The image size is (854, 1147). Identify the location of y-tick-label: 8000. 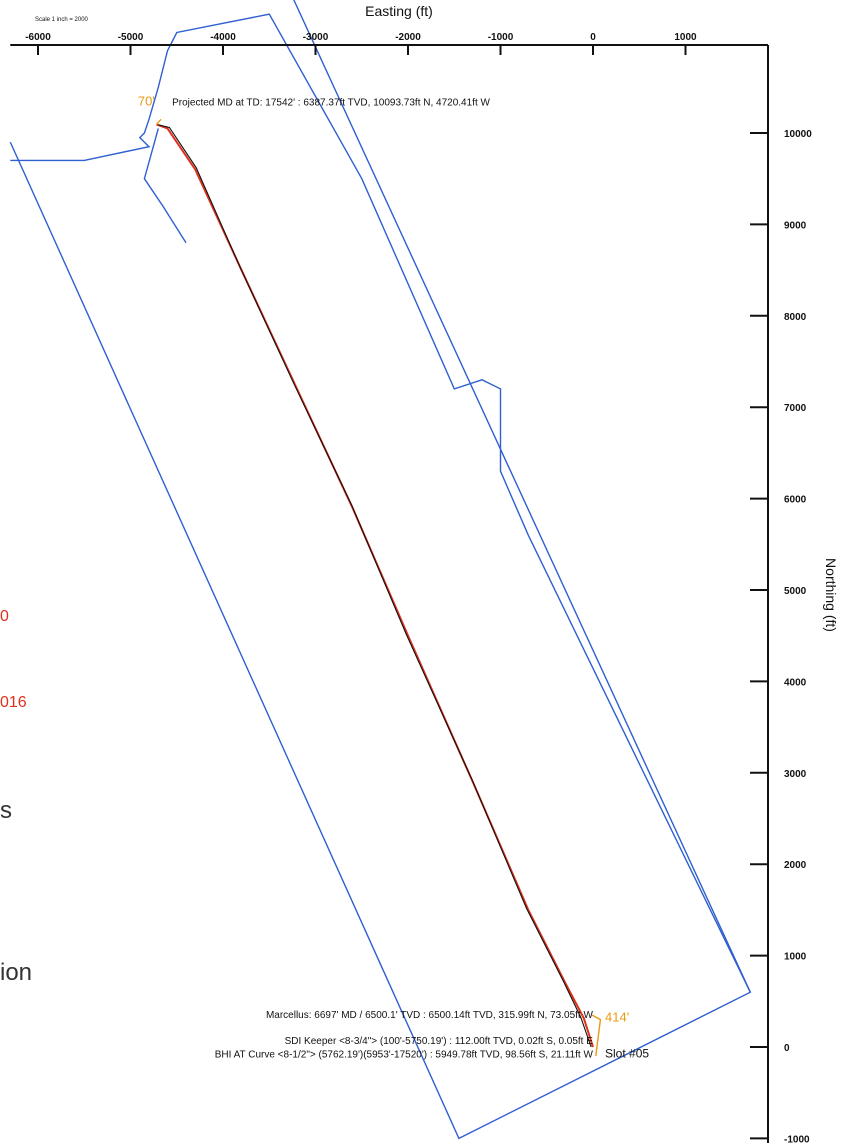
(795, 317).